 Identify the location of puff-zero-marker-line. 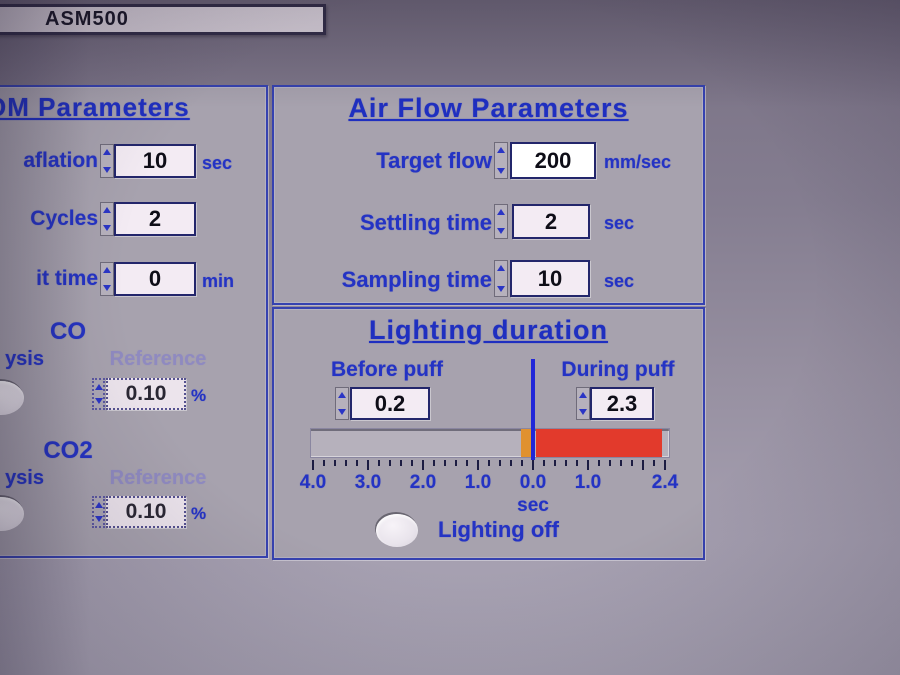
(533, 409).